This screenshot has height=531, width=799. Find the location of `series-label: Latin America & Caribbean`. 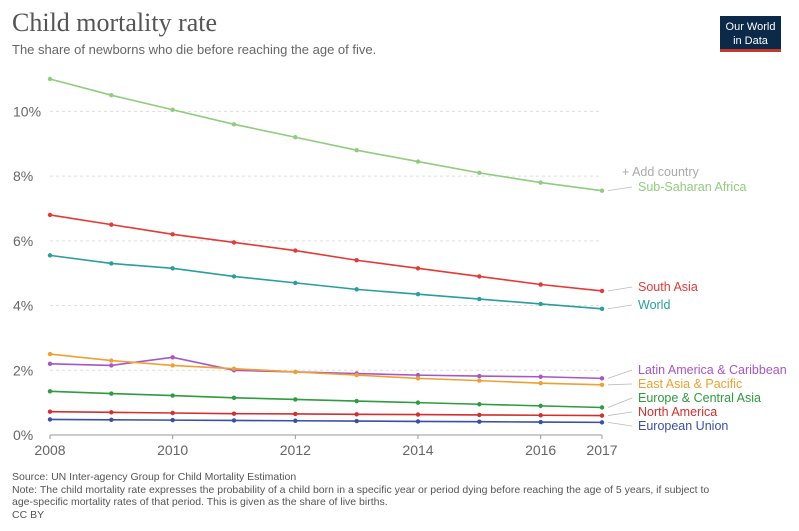

series-label: Latin America & Caribbean is located at coordinates (712, 370).